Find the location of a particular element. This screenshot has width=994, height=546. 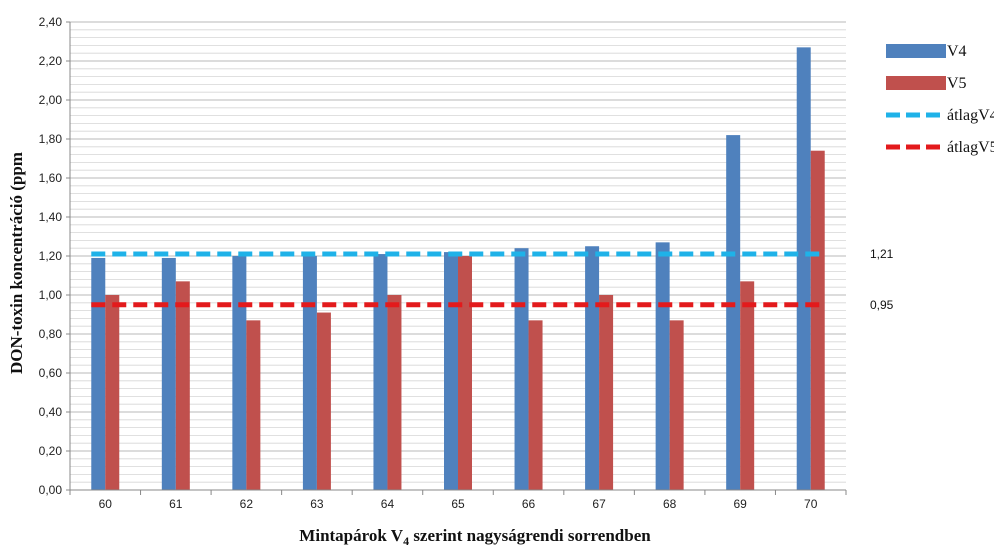

y-tick-label: 0,80 is located at coordinates (51, 334).